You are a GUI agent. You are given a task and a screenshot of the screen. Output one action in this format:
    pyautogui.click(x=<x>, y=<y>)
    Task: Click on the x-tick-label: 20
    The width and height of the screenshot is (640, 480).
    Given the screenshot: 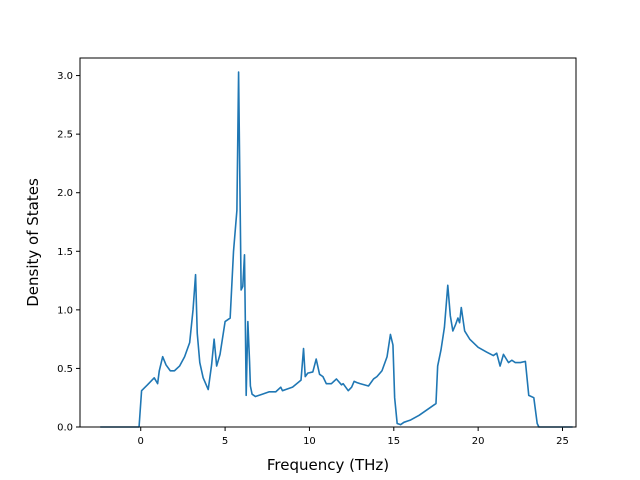 What is the action you would take?
    pyautogui.click(x=478, y=441)
    